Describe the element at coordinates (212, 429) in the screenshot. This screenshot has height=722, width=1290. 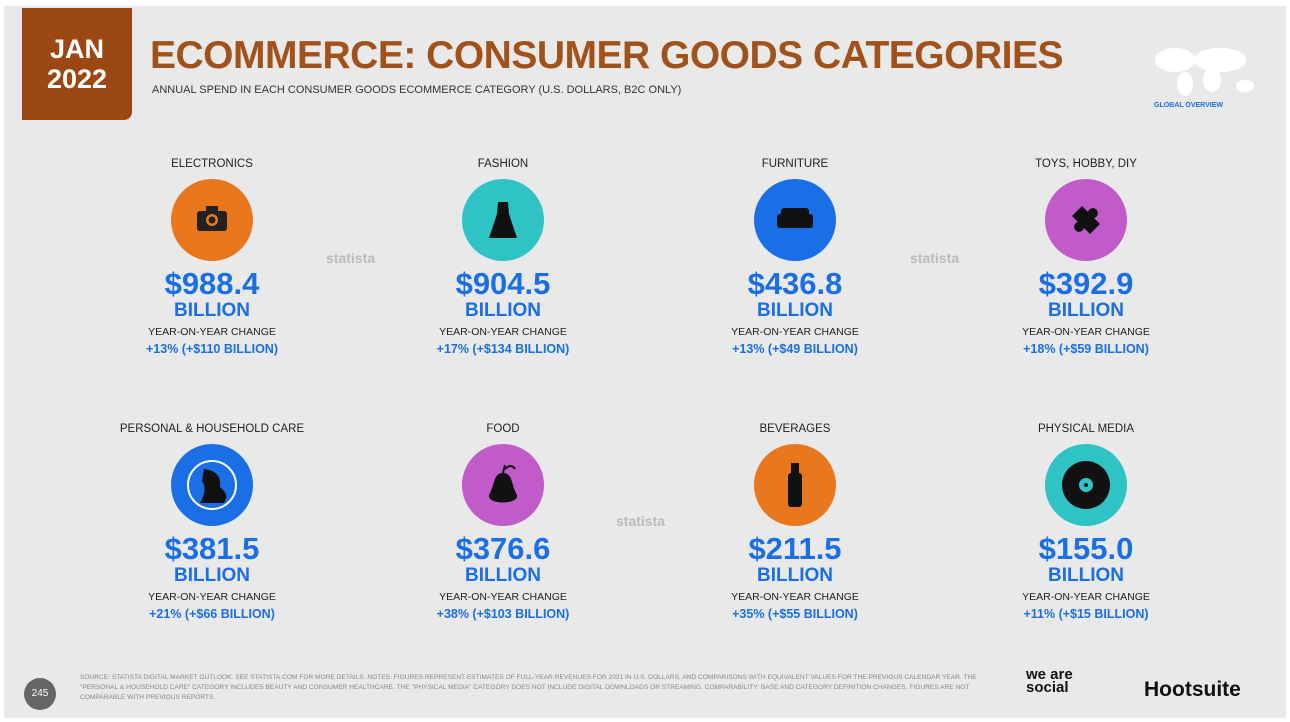
I see `category-name: PERSONAL & HOUSEHOLD CARE` at that location.